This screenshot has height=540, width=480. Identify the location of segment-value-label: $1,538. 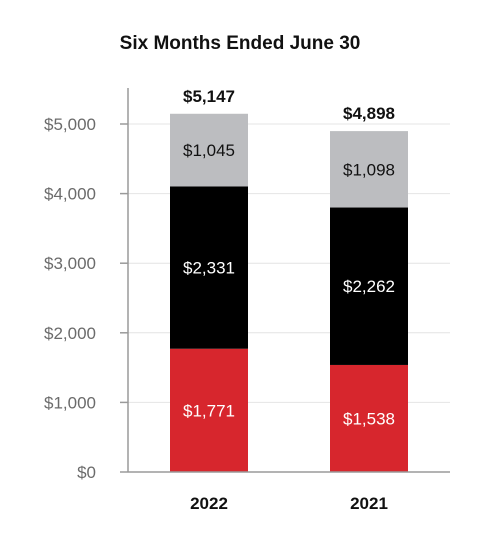
(369, 418).